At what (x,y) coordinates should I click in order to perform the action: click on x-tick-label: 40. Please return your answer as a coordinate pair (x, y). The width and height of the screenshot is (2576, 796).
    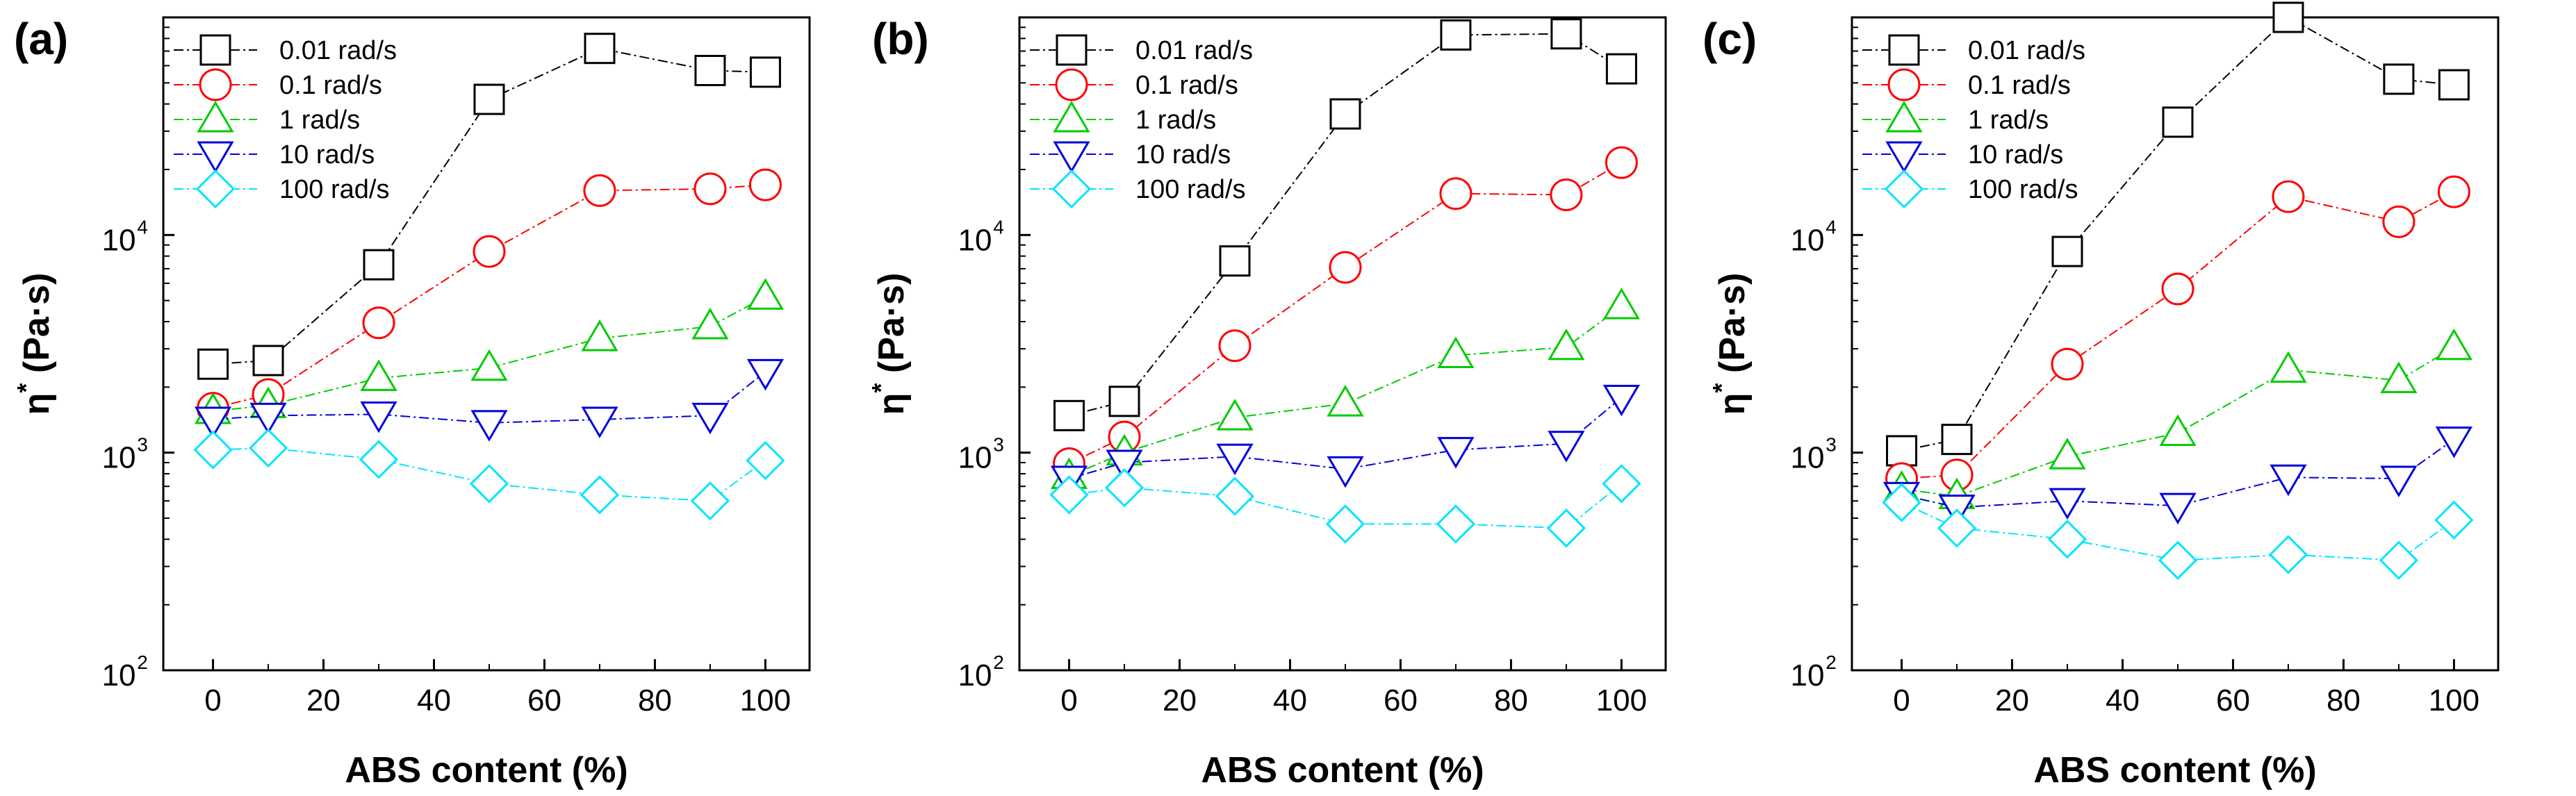
    Looking at the image, I should click on (1290, 700).